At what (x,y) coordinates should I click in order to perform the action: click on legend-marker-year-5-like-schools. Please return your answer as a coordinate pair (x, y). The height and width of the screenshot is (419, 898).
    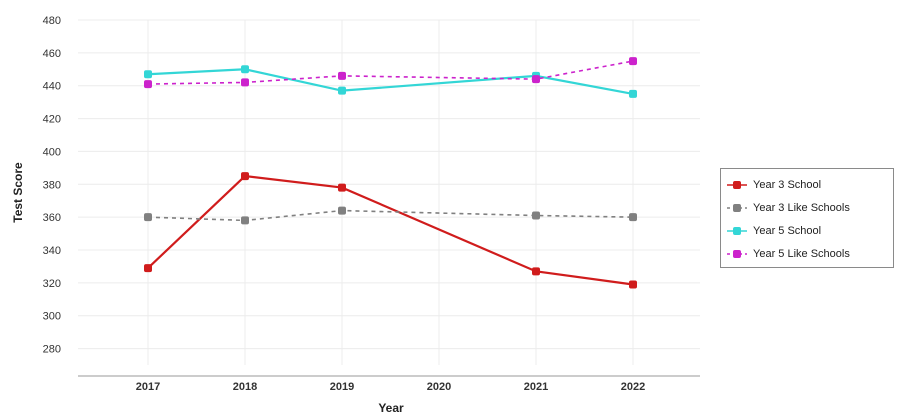
    Looking at the image, I should click on (737, 253).